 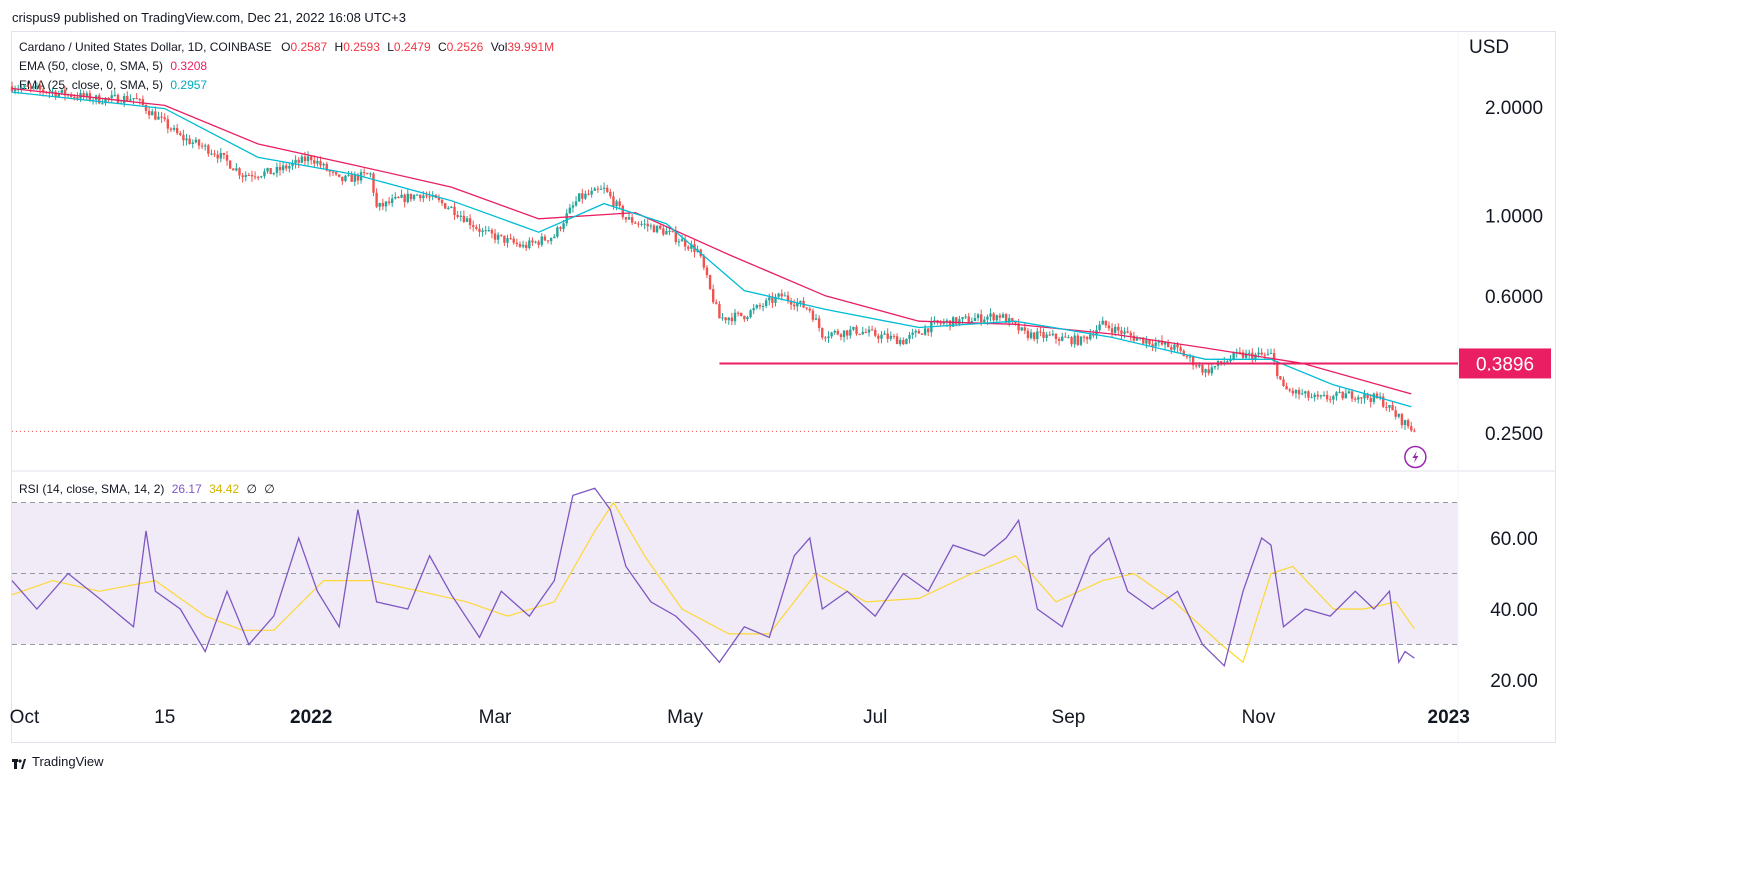 What do you see at coordinates (251, 489) in the screenshot?
I see `na-glyph-1: ∅` at bounding box center [251, 489].